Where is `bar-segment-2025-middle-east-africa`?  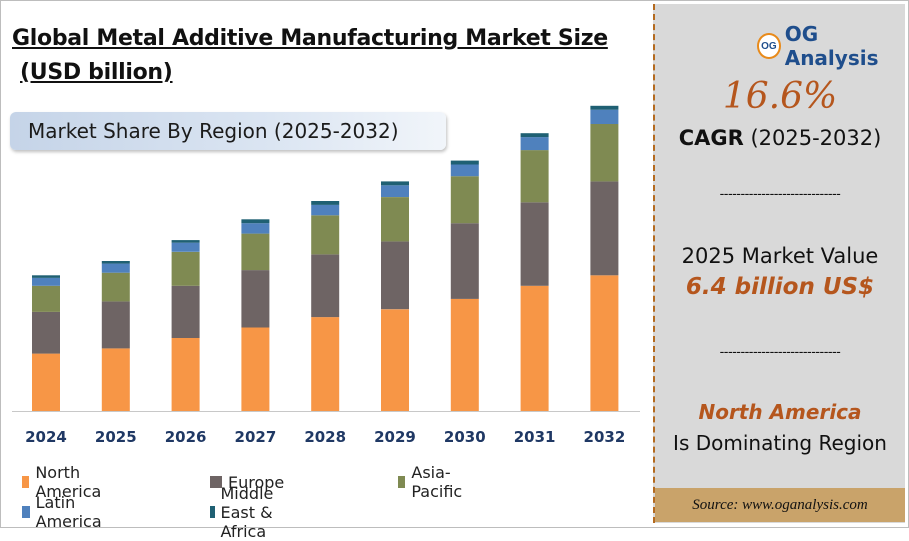
bar-segment-2025-middle-east-africa is located at coordinates (115, 262).